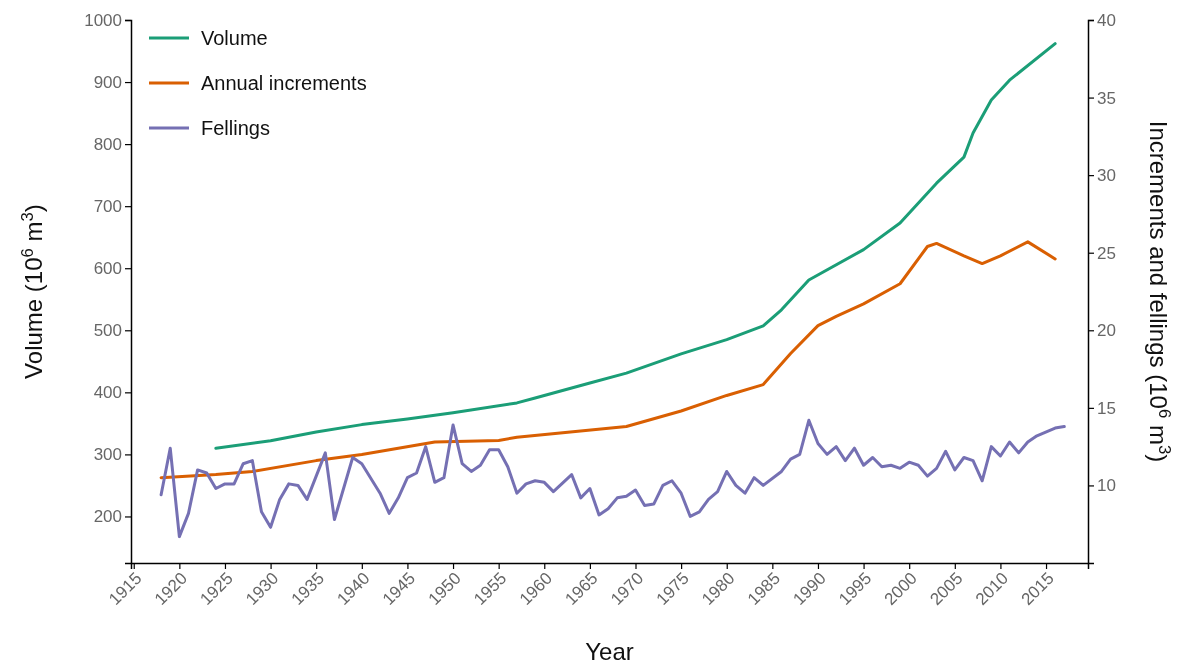  Describe the element at coordinates (1106, 98) in the screenshot. I see `y2-tick-label: 35` at that location.